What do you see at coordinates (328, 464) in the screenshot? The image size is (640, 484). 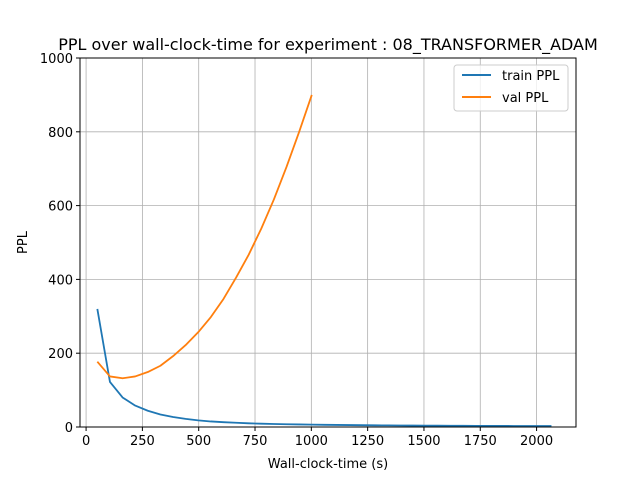 I see `x-axis-label: Wall-clock-time (s)` at bounding box center [328, 464].